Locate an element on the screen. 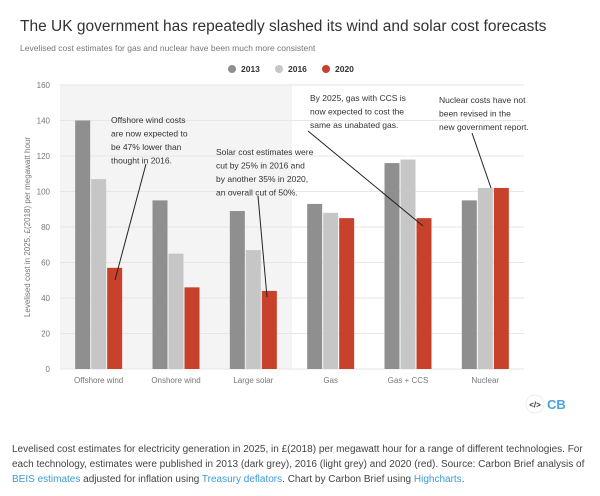 The image size is (600, 496). y-tick-label: 40 is located at coordinates (45, 298).